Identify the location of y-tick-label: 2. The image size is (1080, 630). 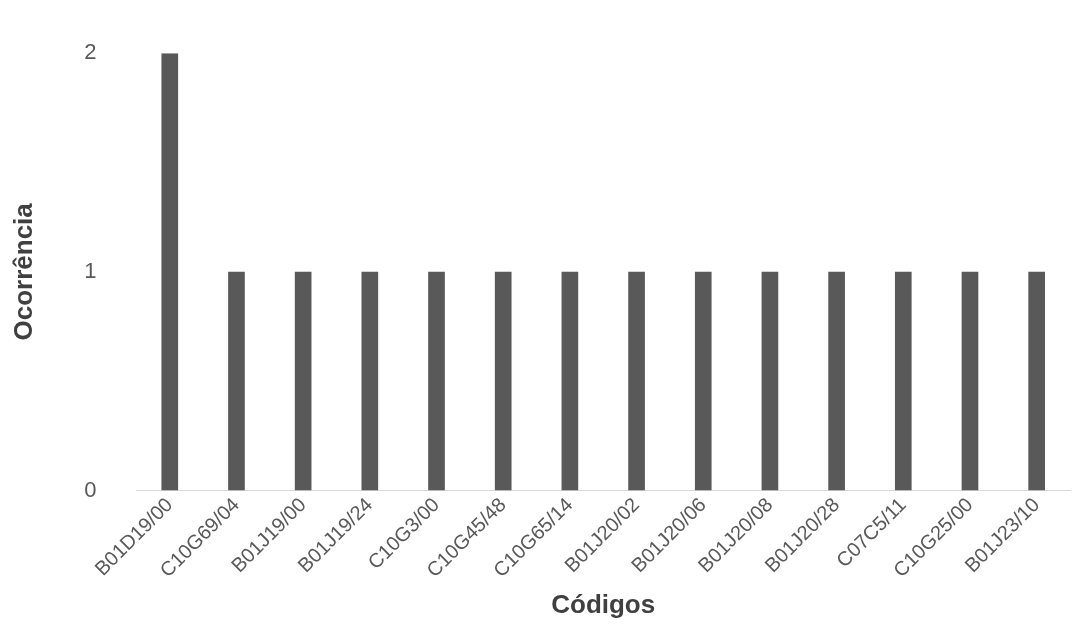
(90, 52).